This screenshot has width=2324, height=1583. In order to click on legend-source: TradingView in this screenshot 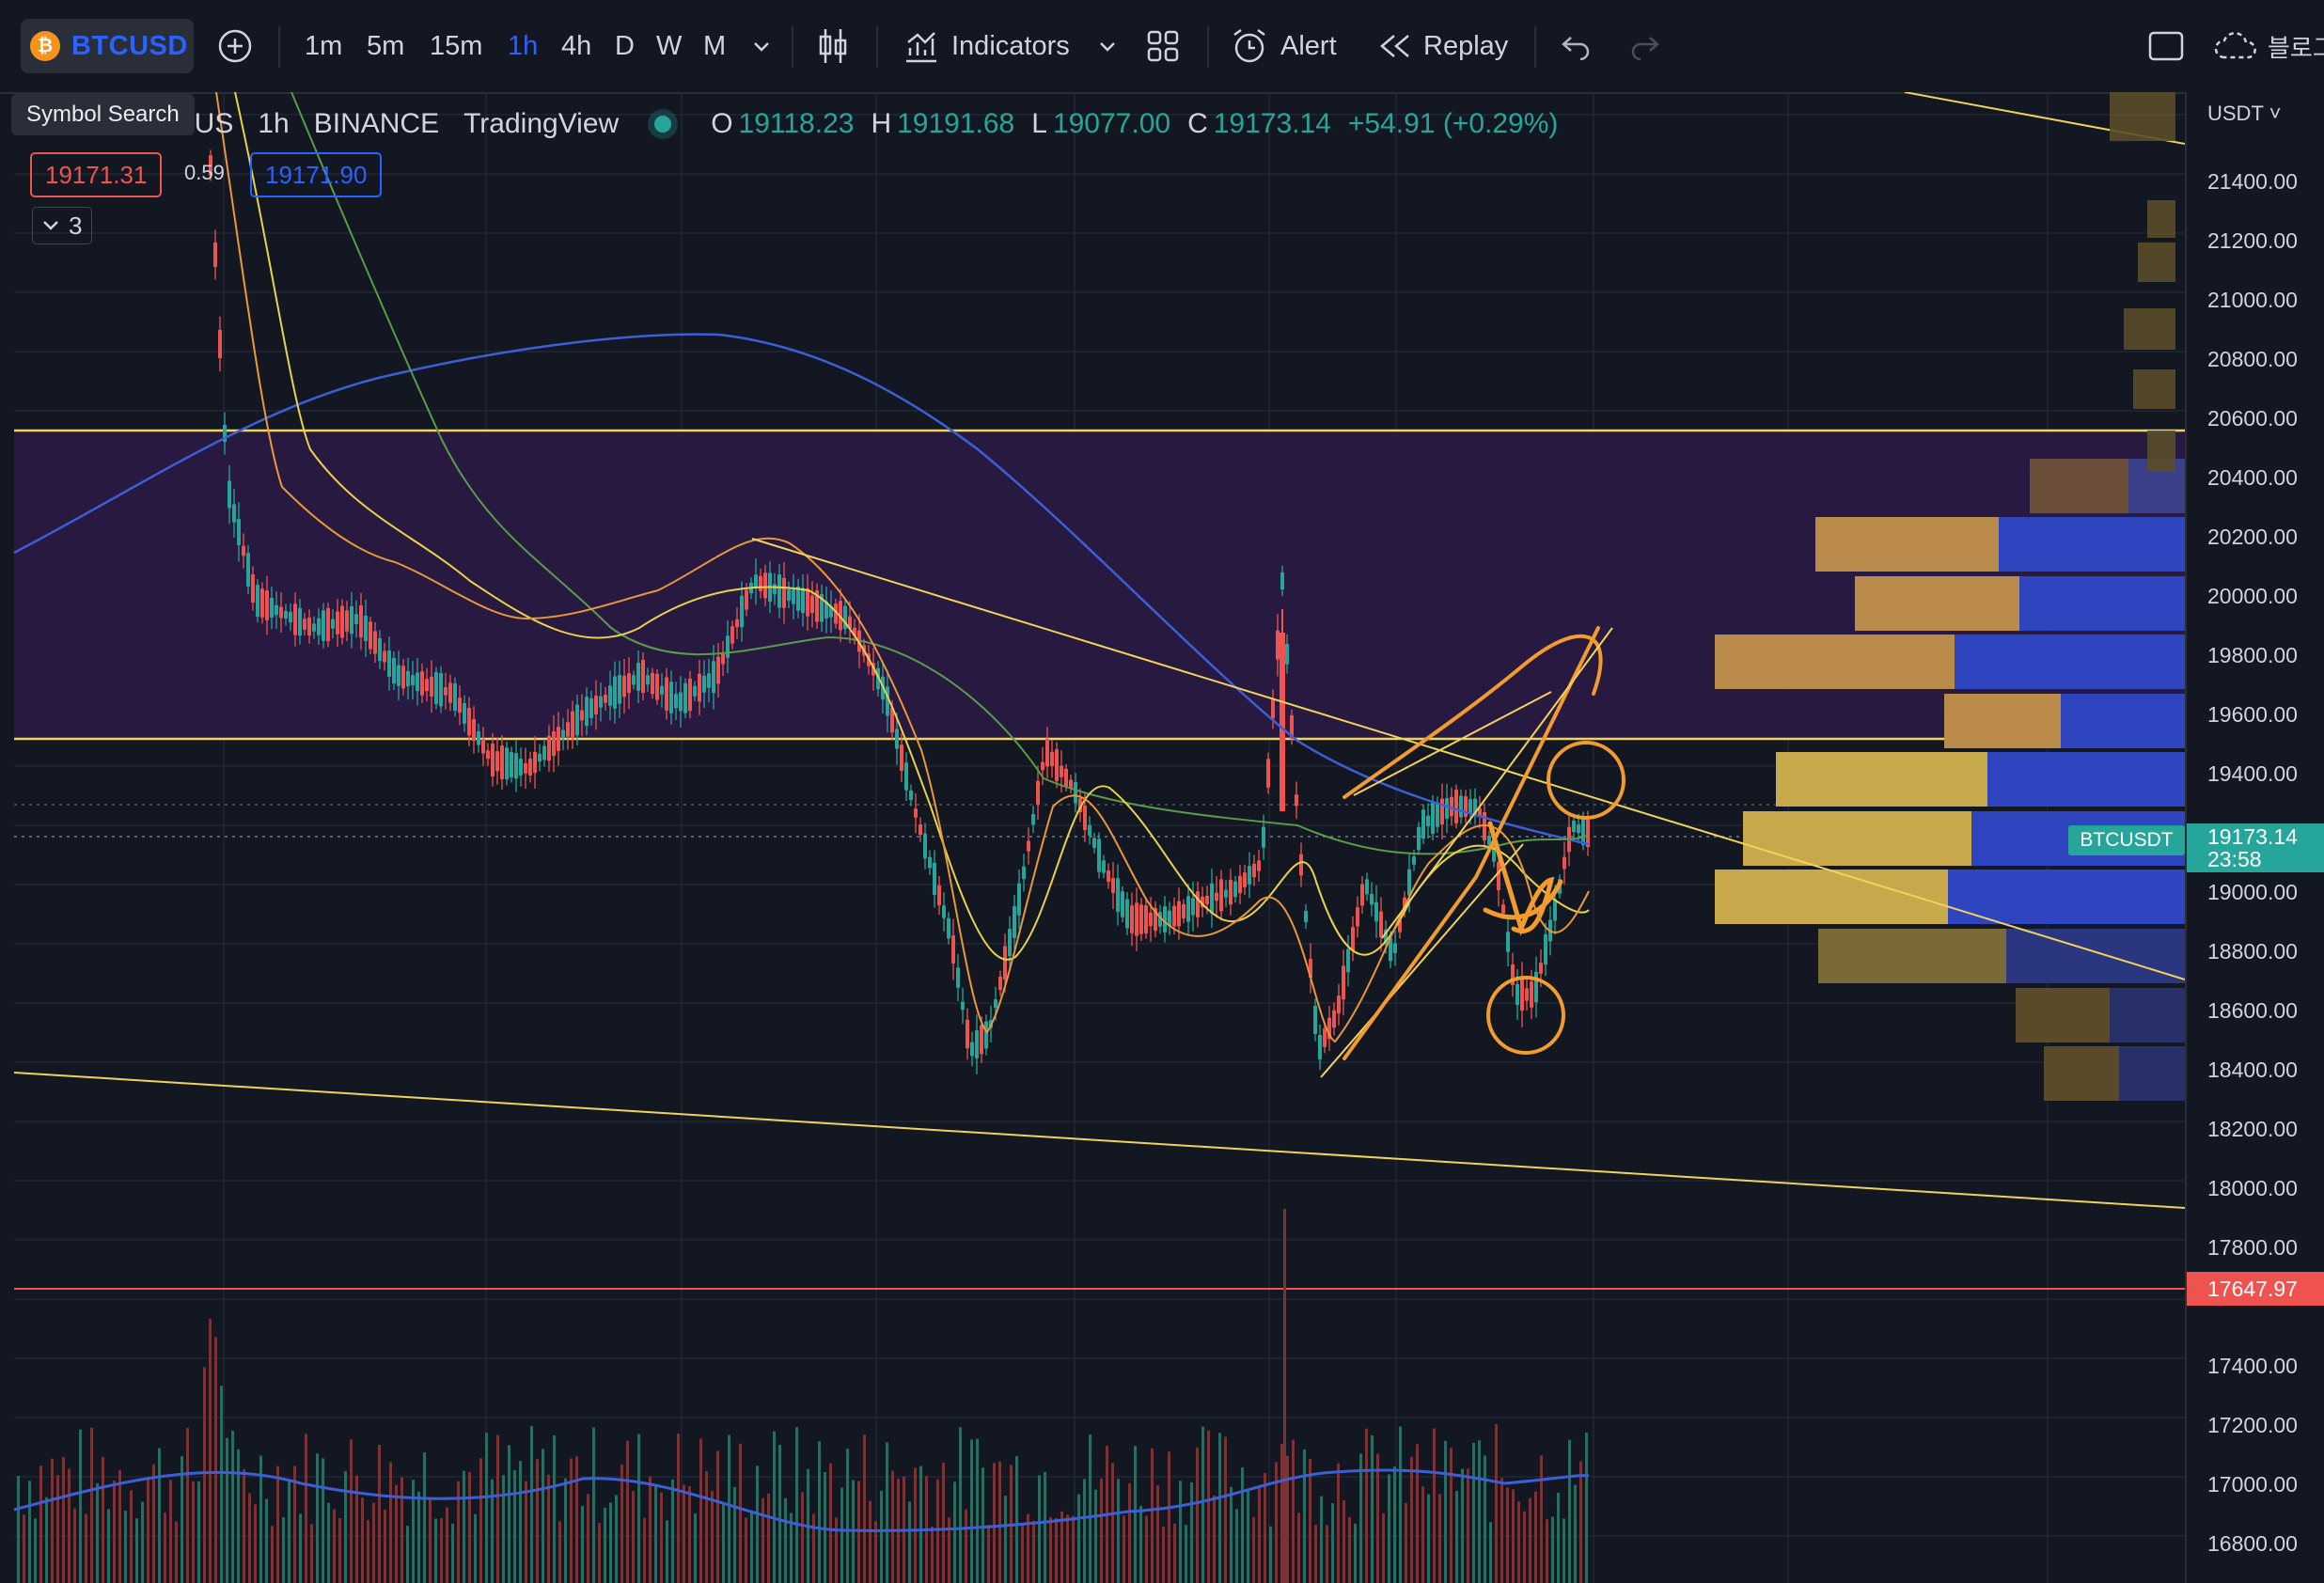, I will do `click(541, 123)`.